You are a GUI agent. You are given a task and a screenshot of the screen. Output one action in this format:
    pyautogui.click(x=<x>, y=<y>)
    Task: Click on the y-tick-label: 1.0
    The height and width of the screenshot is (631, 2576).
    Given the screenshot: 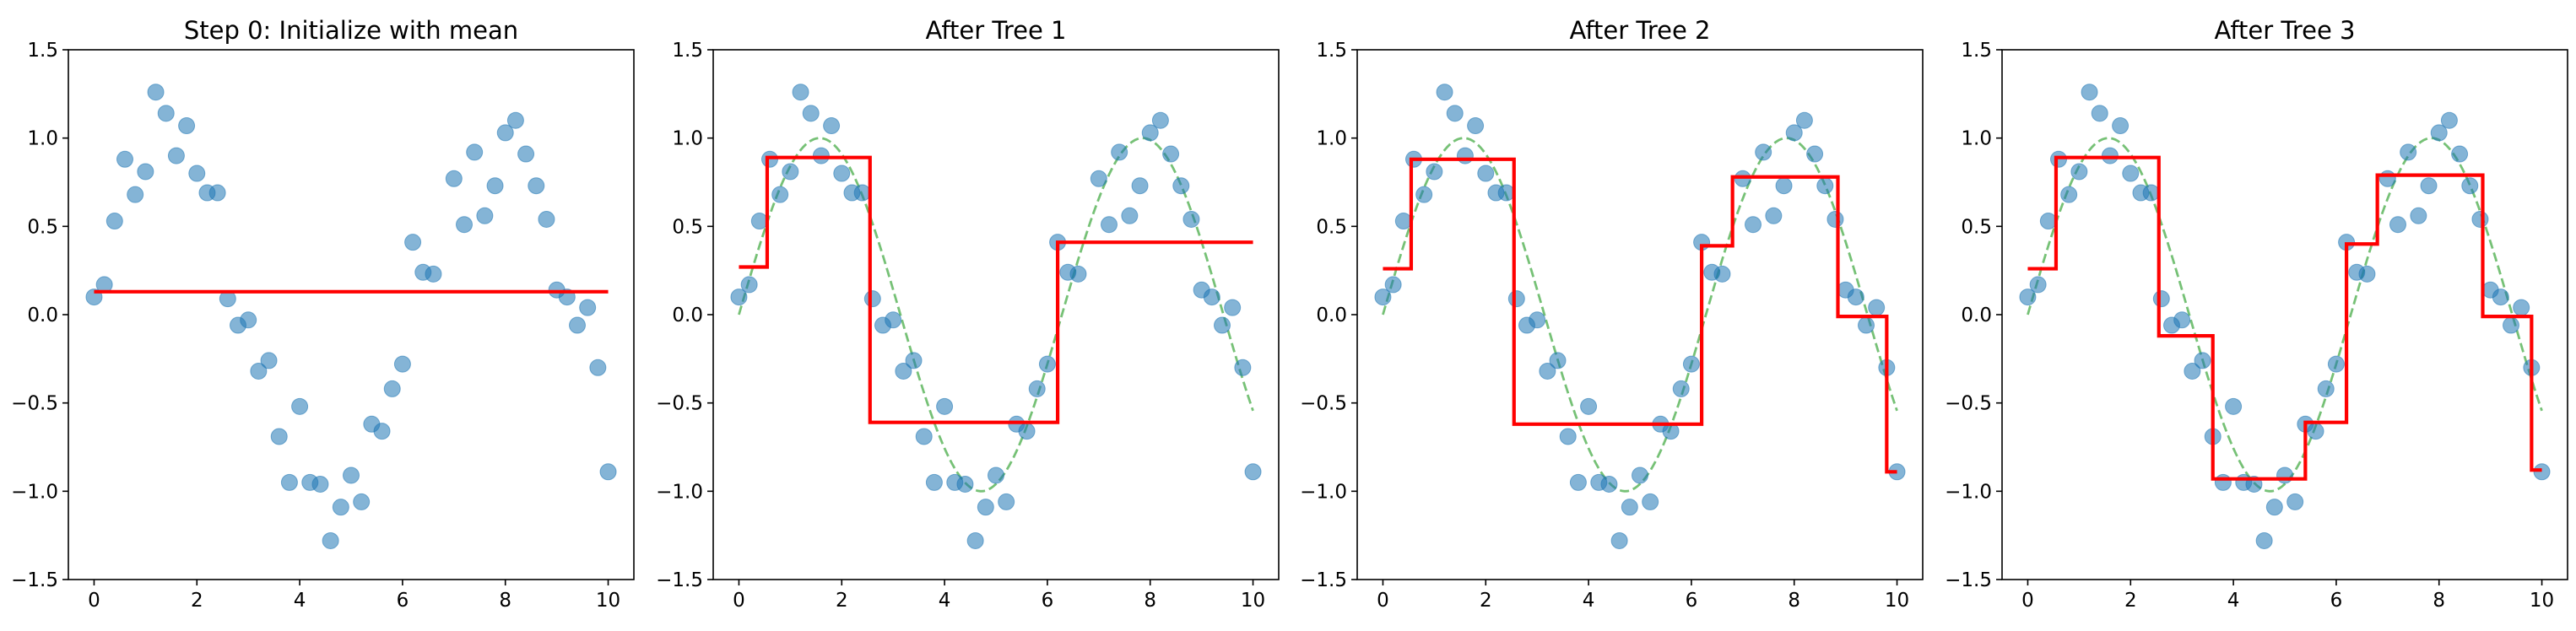 What is the action you would take?
    pyautogui.click(x=687, y=139)
    